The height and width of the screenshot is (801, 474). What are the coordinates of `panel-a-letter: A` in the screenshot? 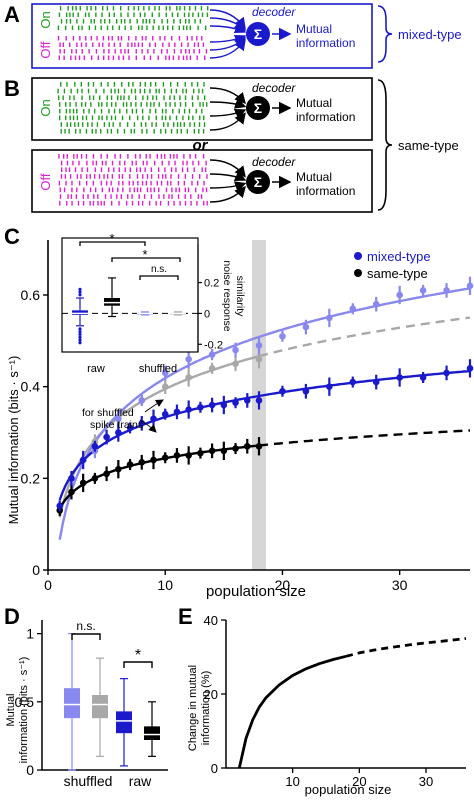 It's located at (12, 14).